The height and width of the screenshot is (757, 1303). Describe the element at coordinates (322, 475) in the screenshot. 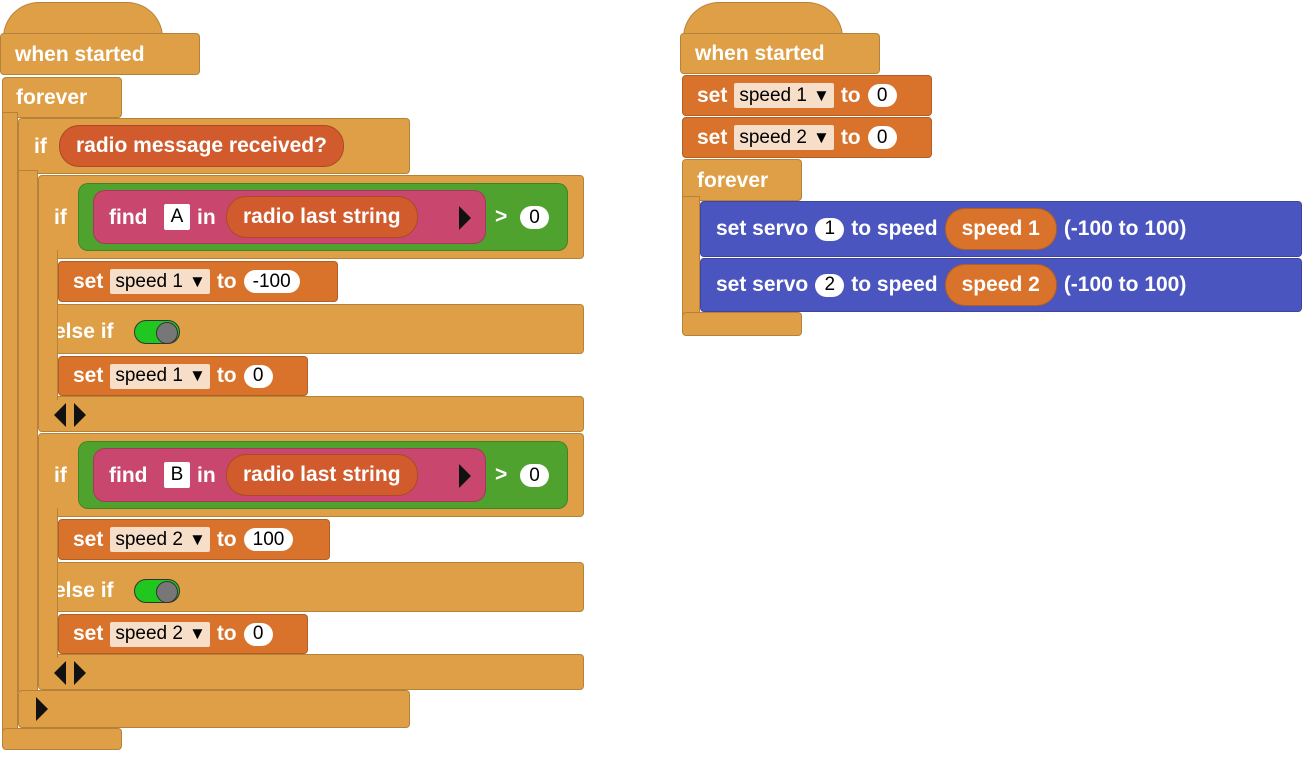

I see `radio-last-string-2: radio last string` at that location.